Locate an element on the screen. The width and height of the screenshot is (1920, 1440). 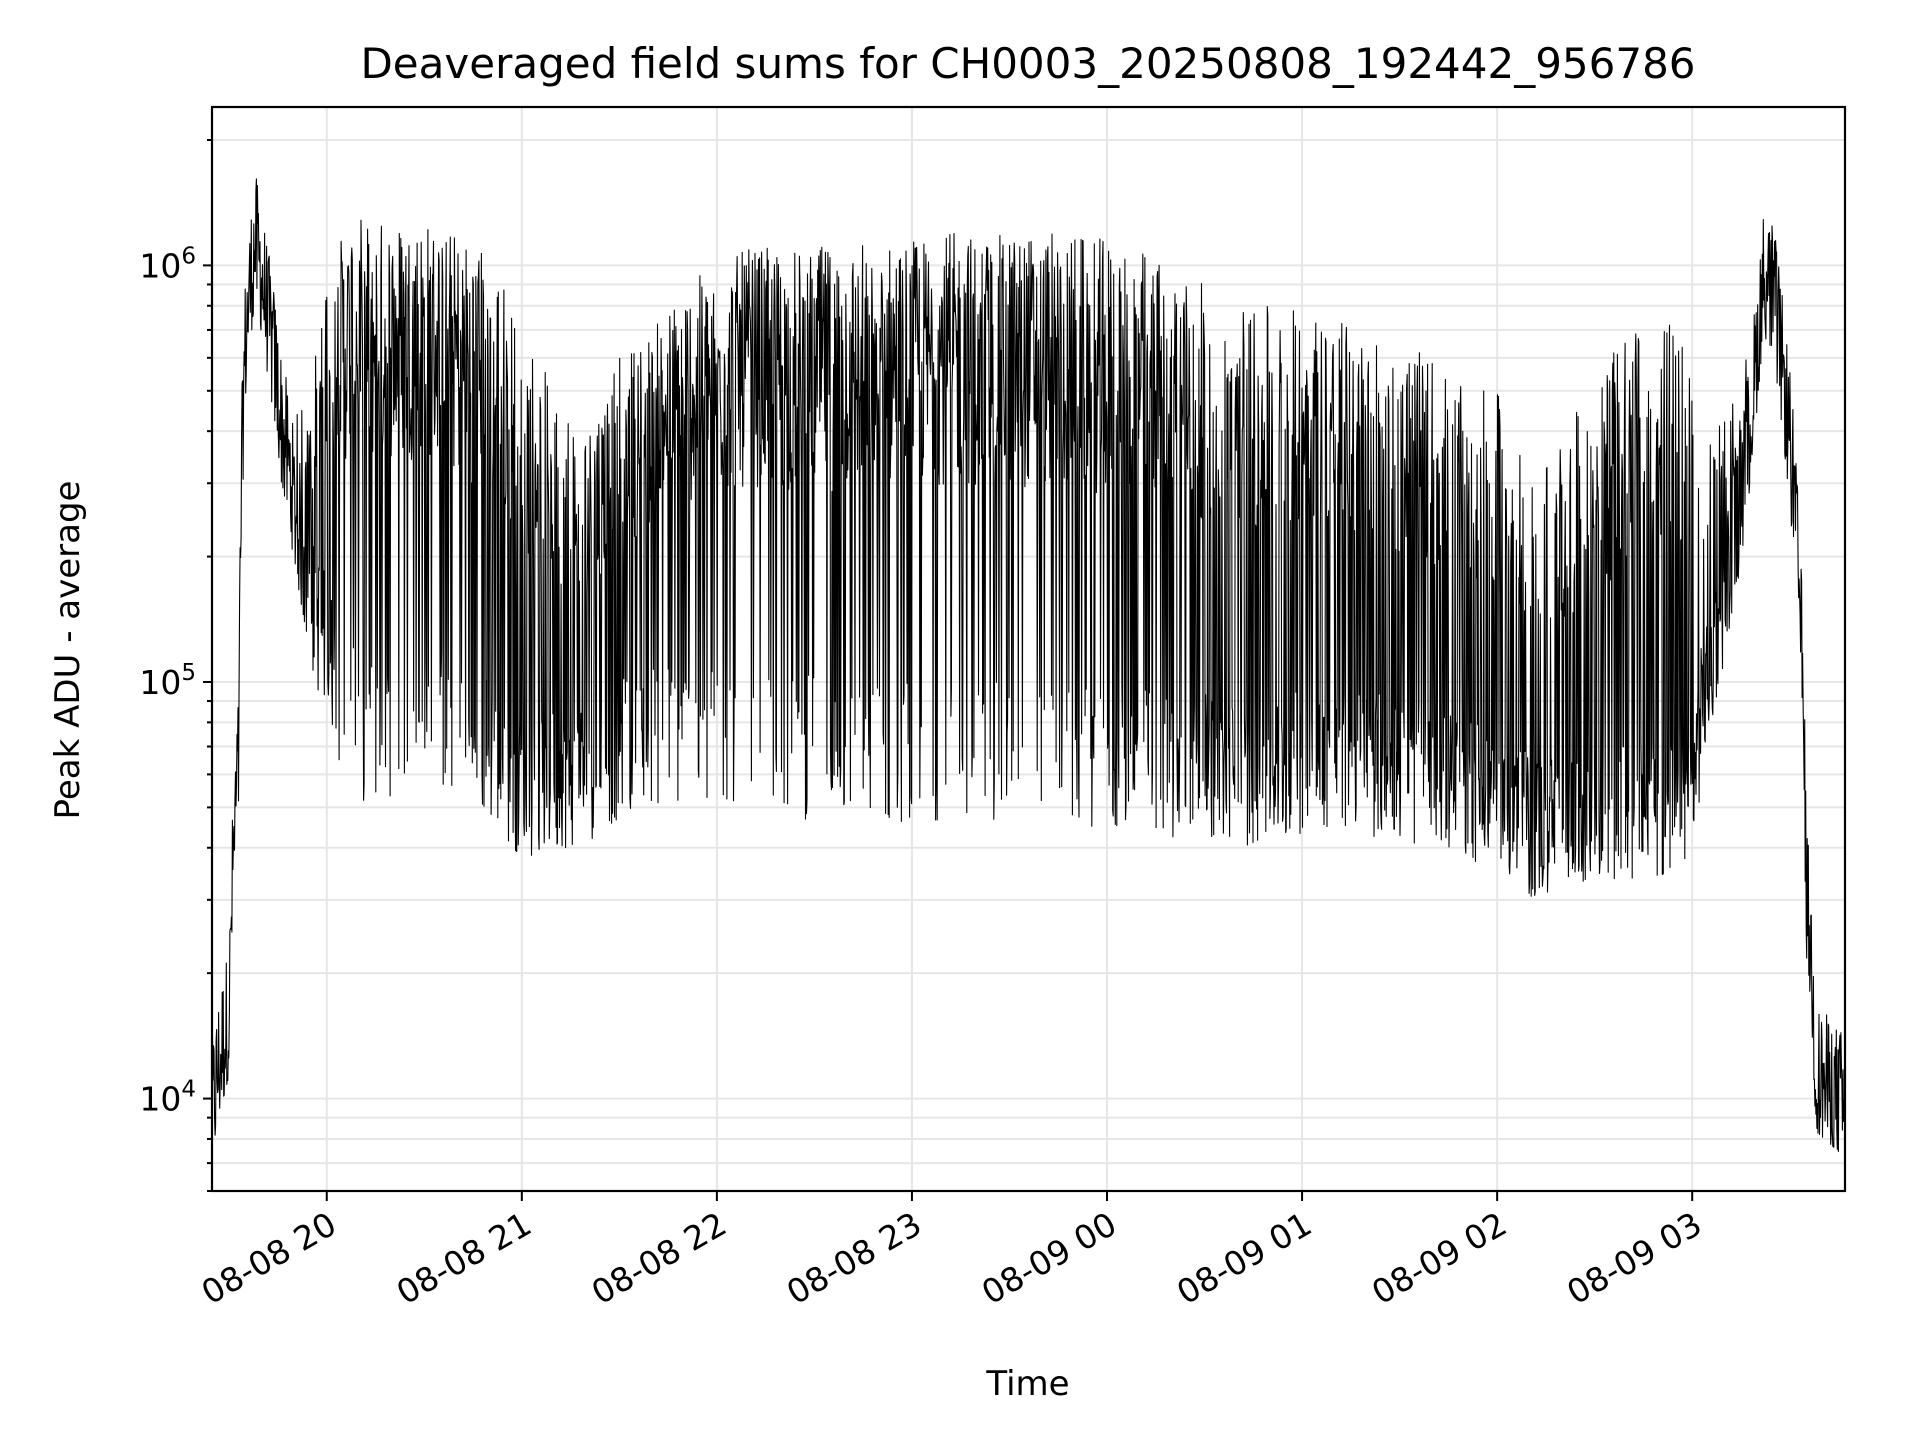
y-tick-label: 10⁶ is located at coordinates (167, 264).